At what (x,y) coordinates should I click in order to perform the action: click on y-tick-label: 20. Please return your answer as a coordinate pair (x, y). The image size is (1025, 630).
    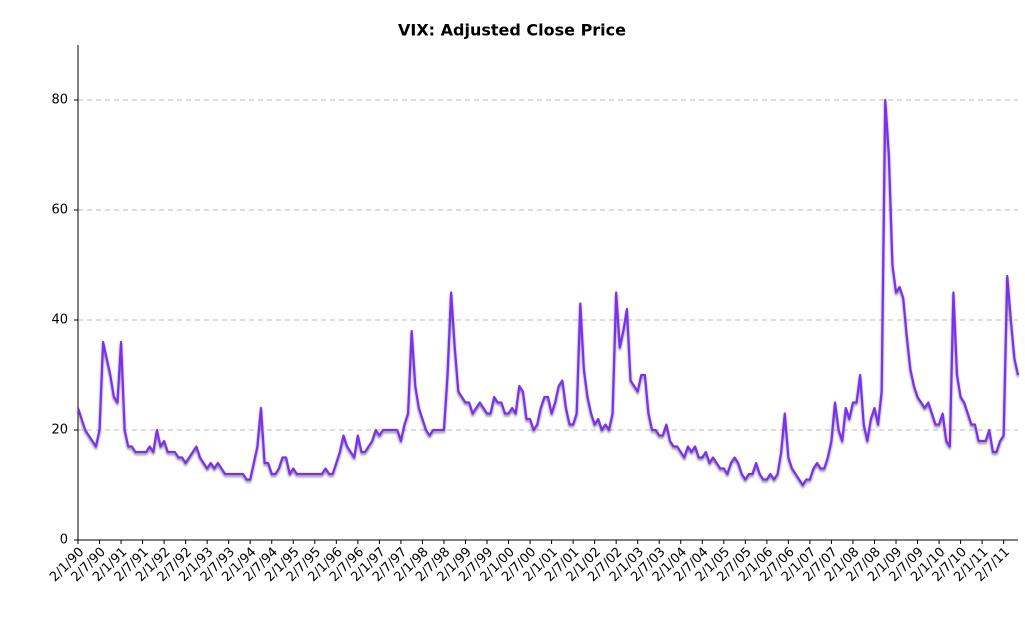
    Looking at the image, I should click on (59, 430).